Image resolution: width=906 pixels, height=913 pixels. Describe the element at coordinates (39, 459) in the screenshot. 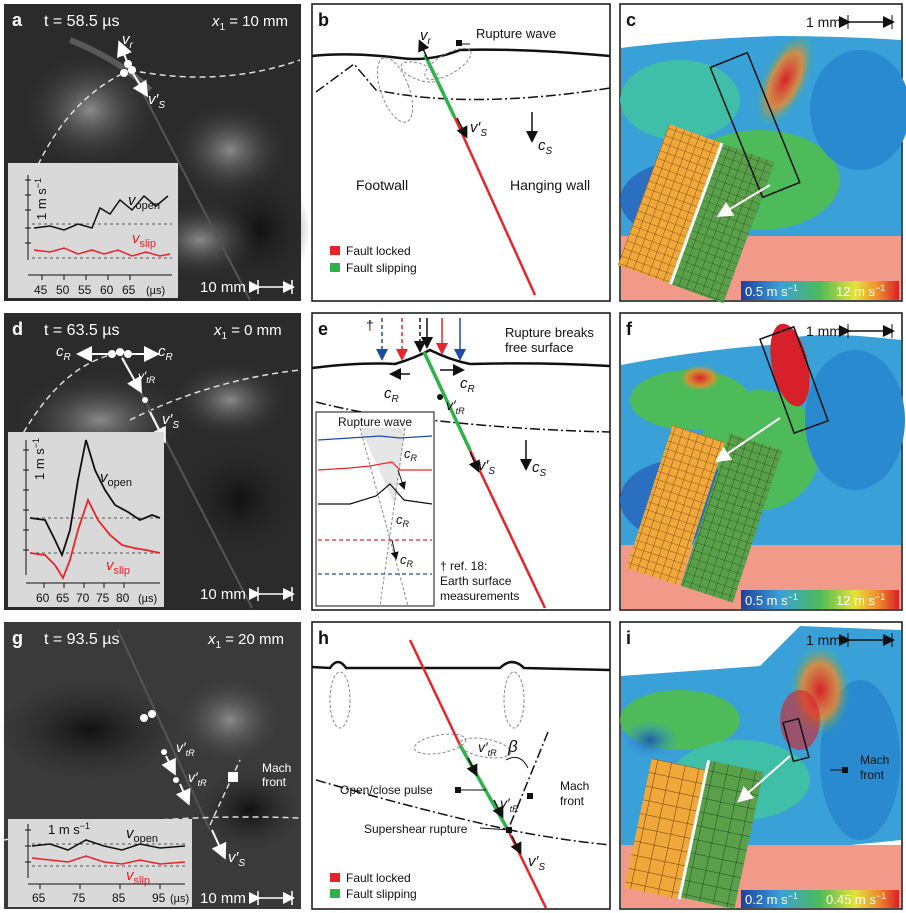

I see `unit-label-d: 1 m s−1` at that location.